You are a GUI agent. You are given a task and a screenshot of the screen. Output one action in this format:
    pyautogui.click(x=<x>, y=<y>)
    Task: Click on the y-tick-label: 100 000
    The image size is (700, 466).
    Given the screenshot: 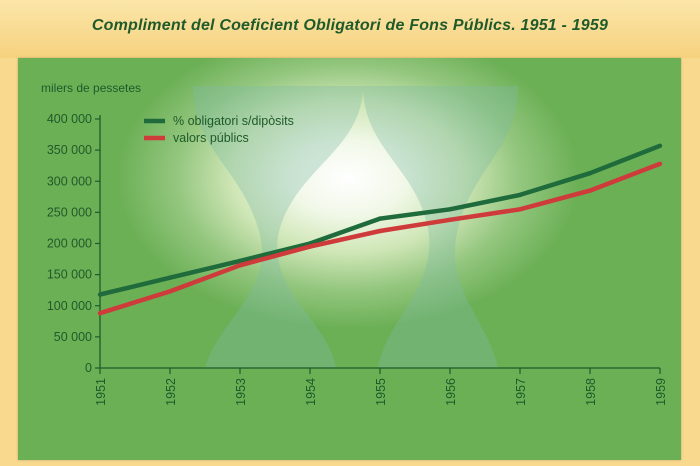 What is the action you would take?
    pyautogui.click(x=69, y=306)
    